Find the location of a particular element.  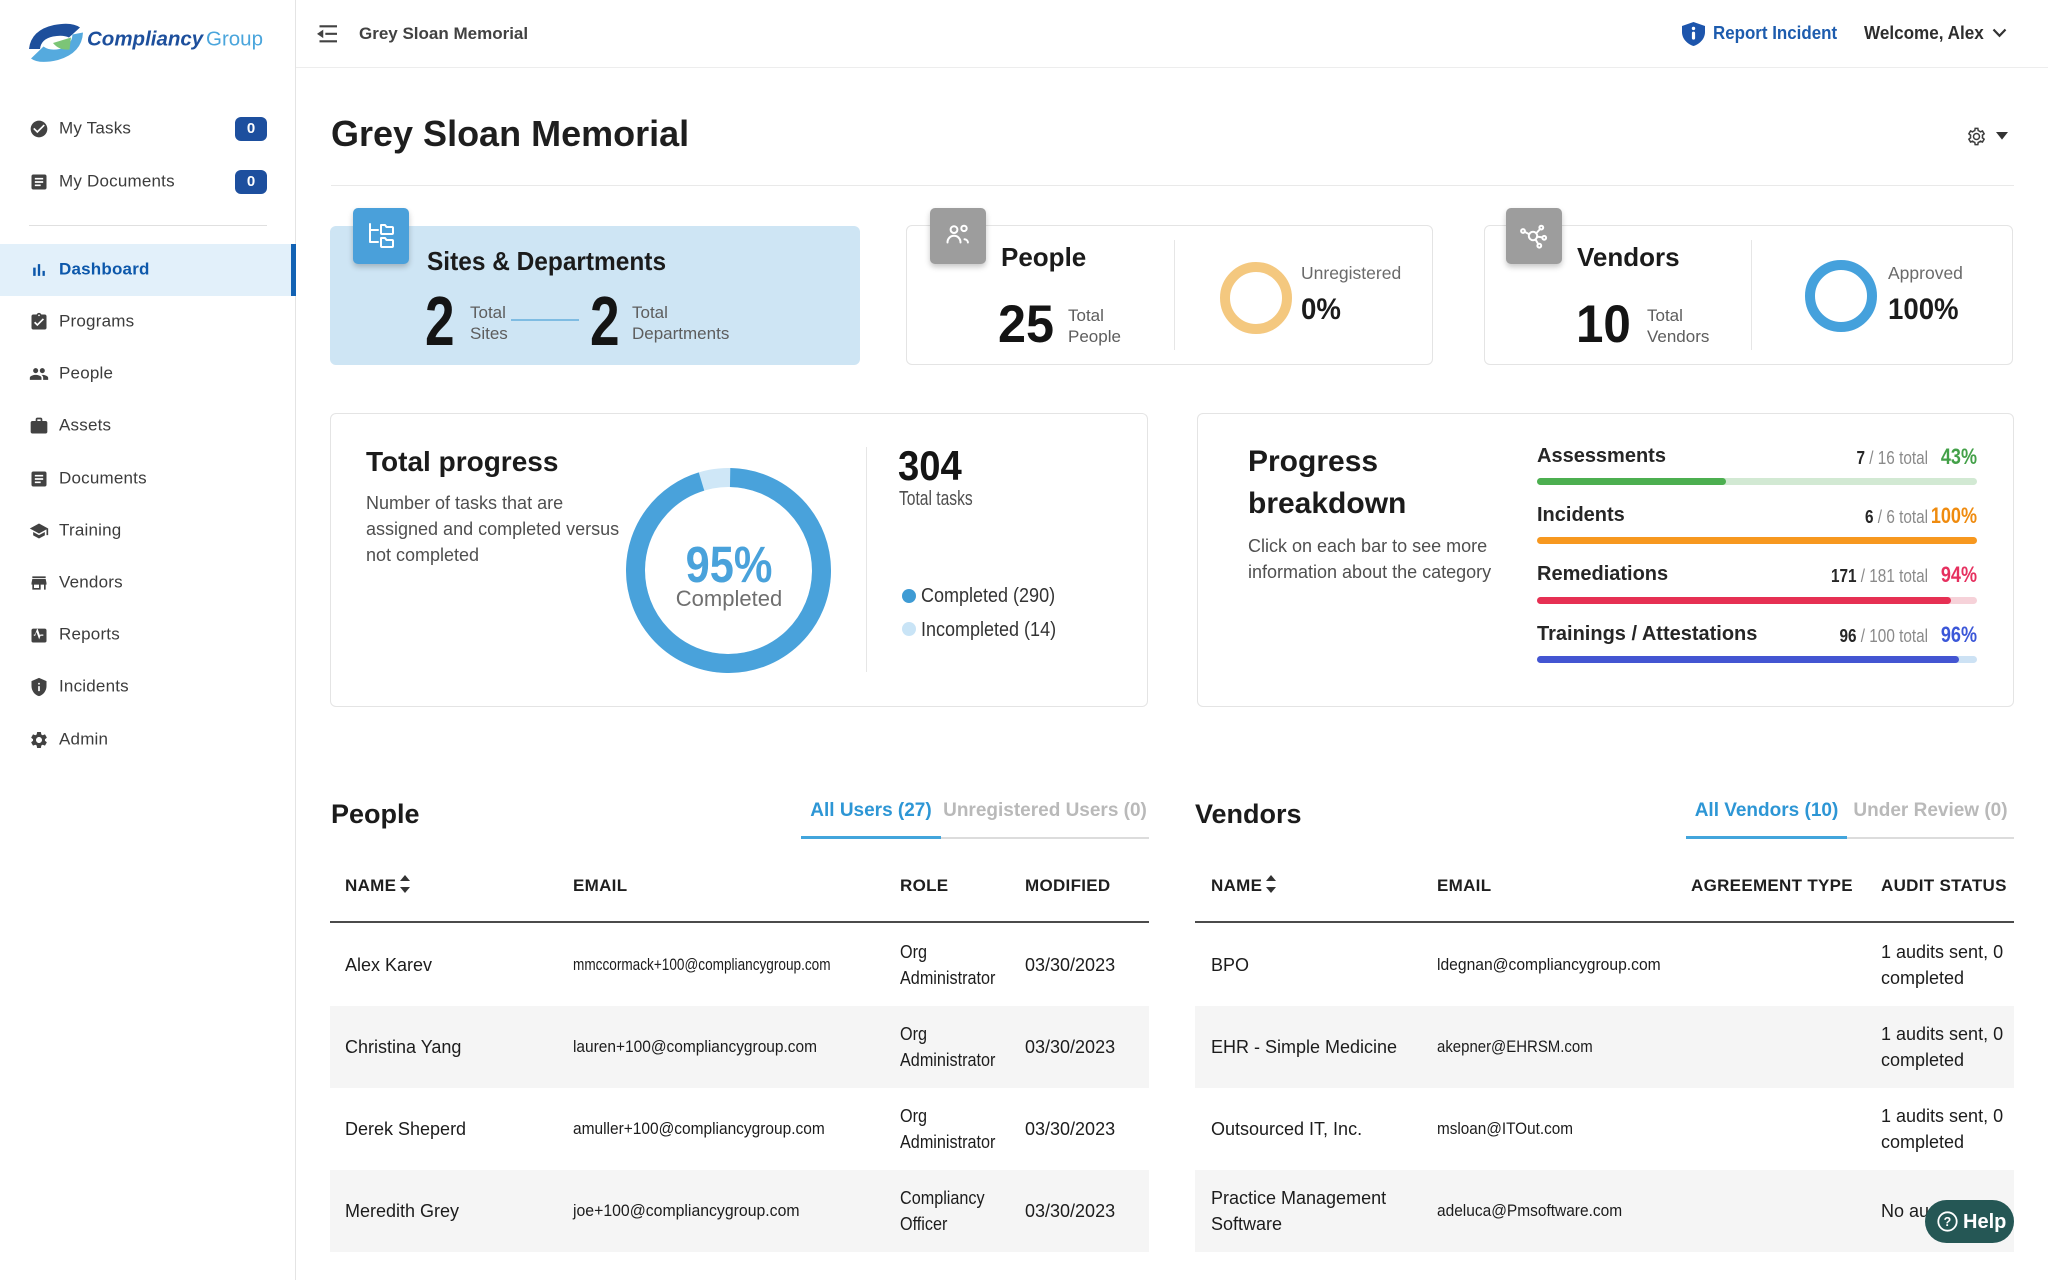

svg-text: Compliancy is located at coordinates (146, 39).